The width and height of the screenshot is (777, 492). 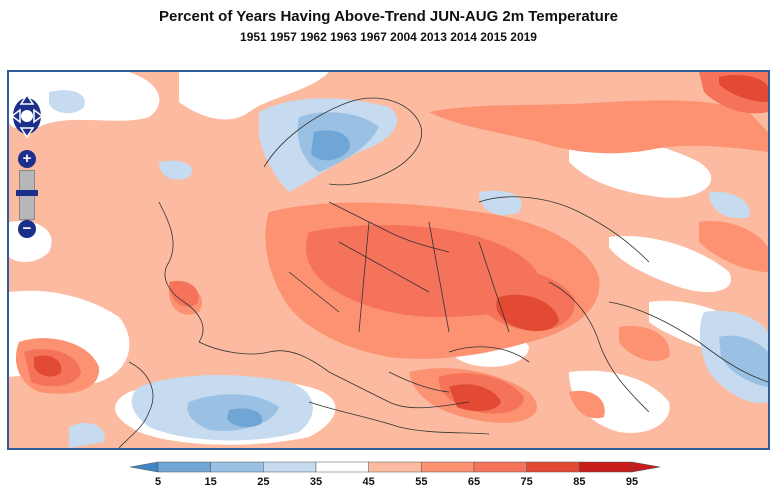 What do you see at coordinates (526, 482) in the screenshot?
I see `legend-tick-label: 75` at bounding box center [526, 482].